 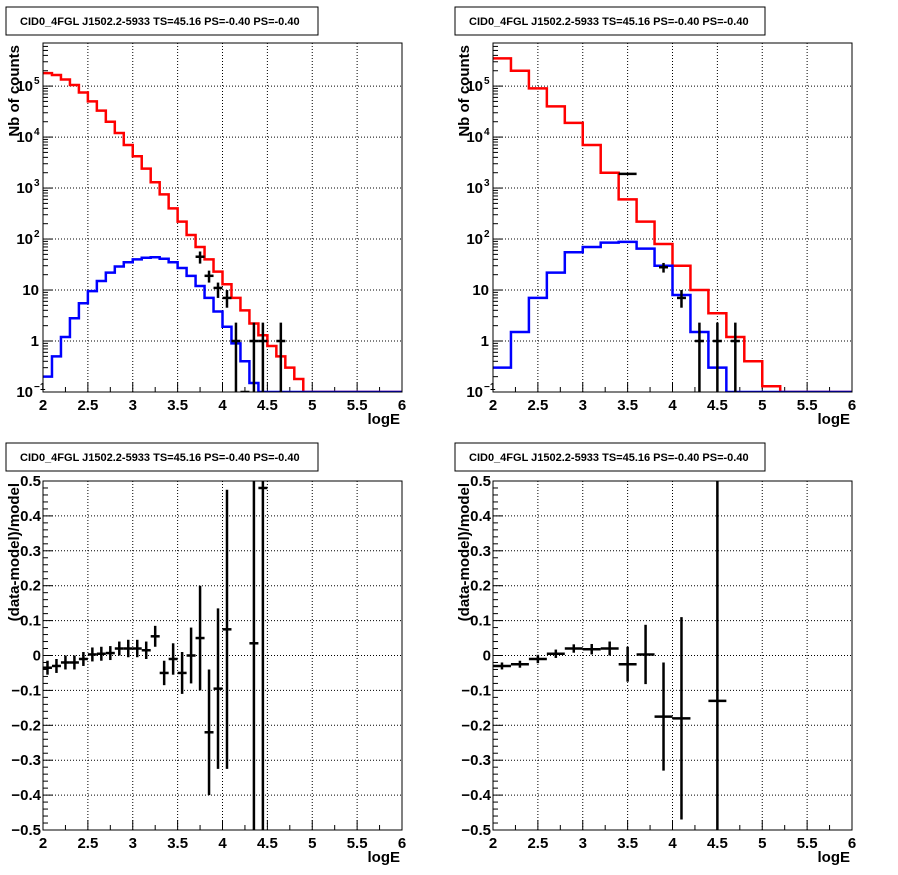 I want to click on y-tick-label: −0.4, so click(x=26, y=795).